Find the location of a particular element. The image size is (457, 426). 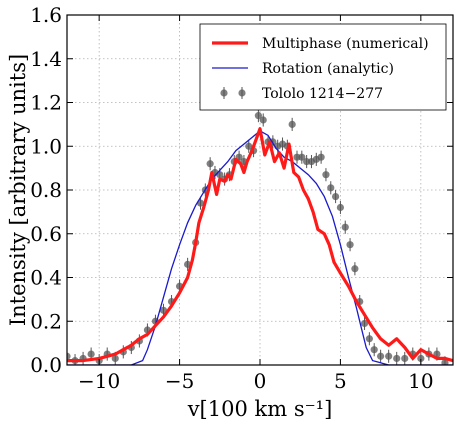

y-tick-label: 0.8 is located at coordinates (46, 190).